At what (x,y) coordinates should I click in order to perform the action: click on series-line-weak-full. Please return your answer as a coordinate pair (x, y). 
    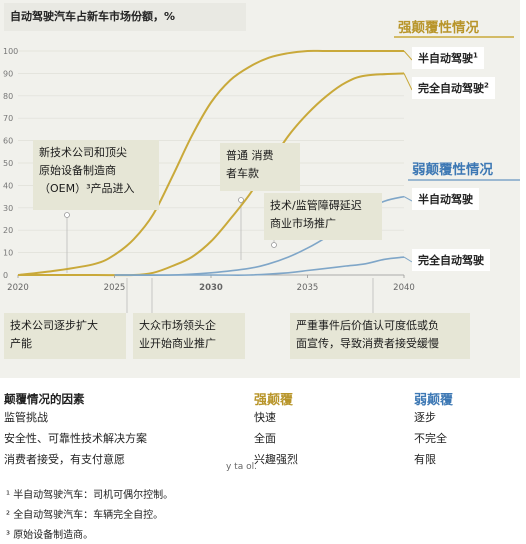
    Looking at the image, I should click on (259, 266).